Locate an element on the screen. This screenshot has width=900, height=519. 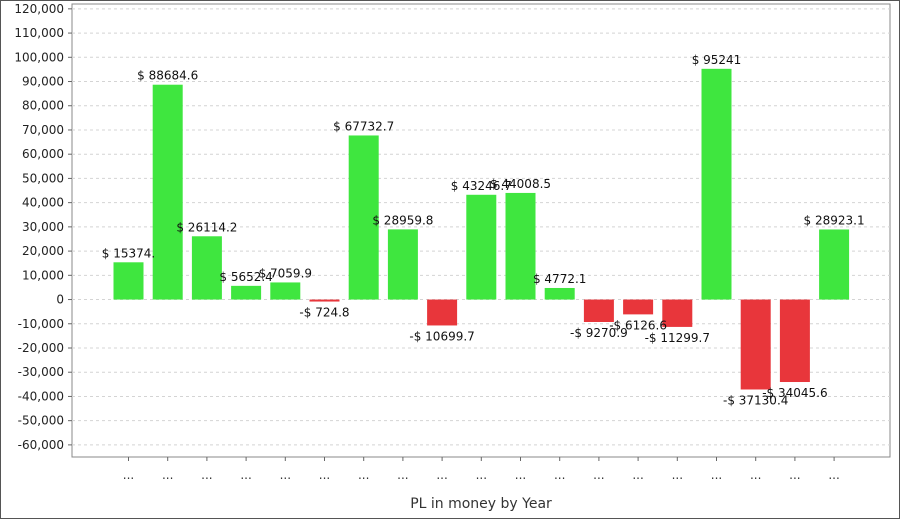
data-label: $ 5652.4 is located at coordinates (245, 277).